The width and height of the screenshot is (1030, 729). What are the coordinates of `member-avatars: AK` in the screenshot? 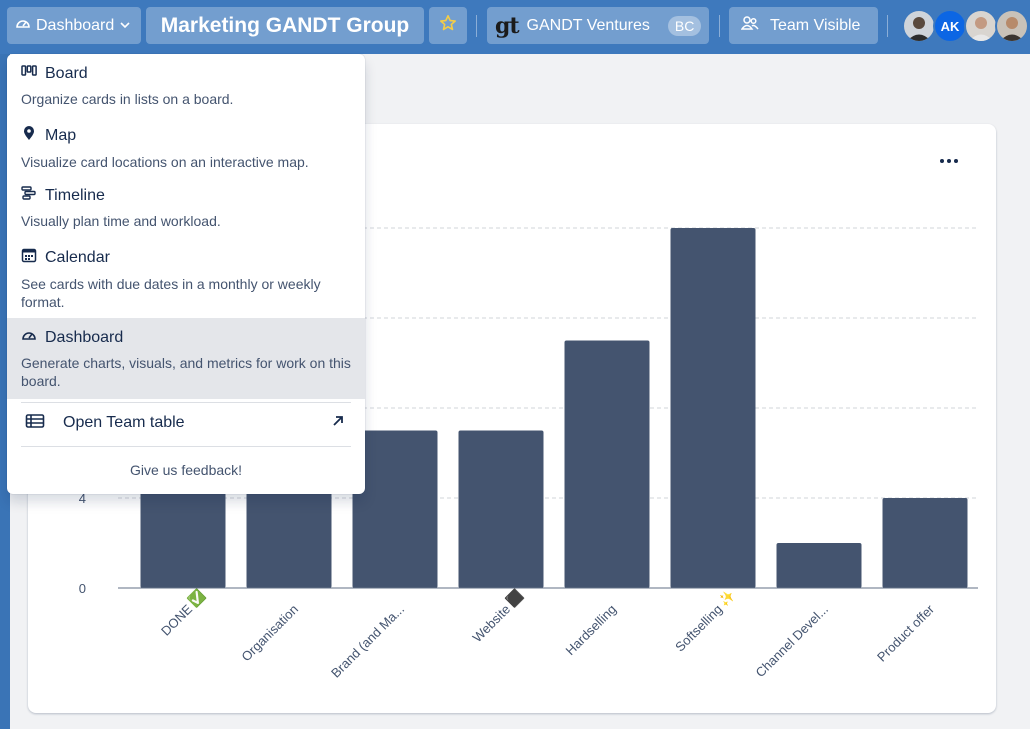 It's located at (966, 26).